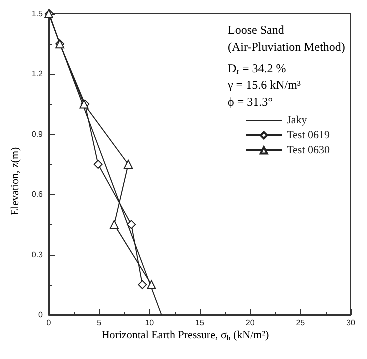 The height and width of the screenshot is (359, 367). Describe the element at coordinates (38, 74) in the screenshot. I see `y-tick-label: 1.2` at that location.